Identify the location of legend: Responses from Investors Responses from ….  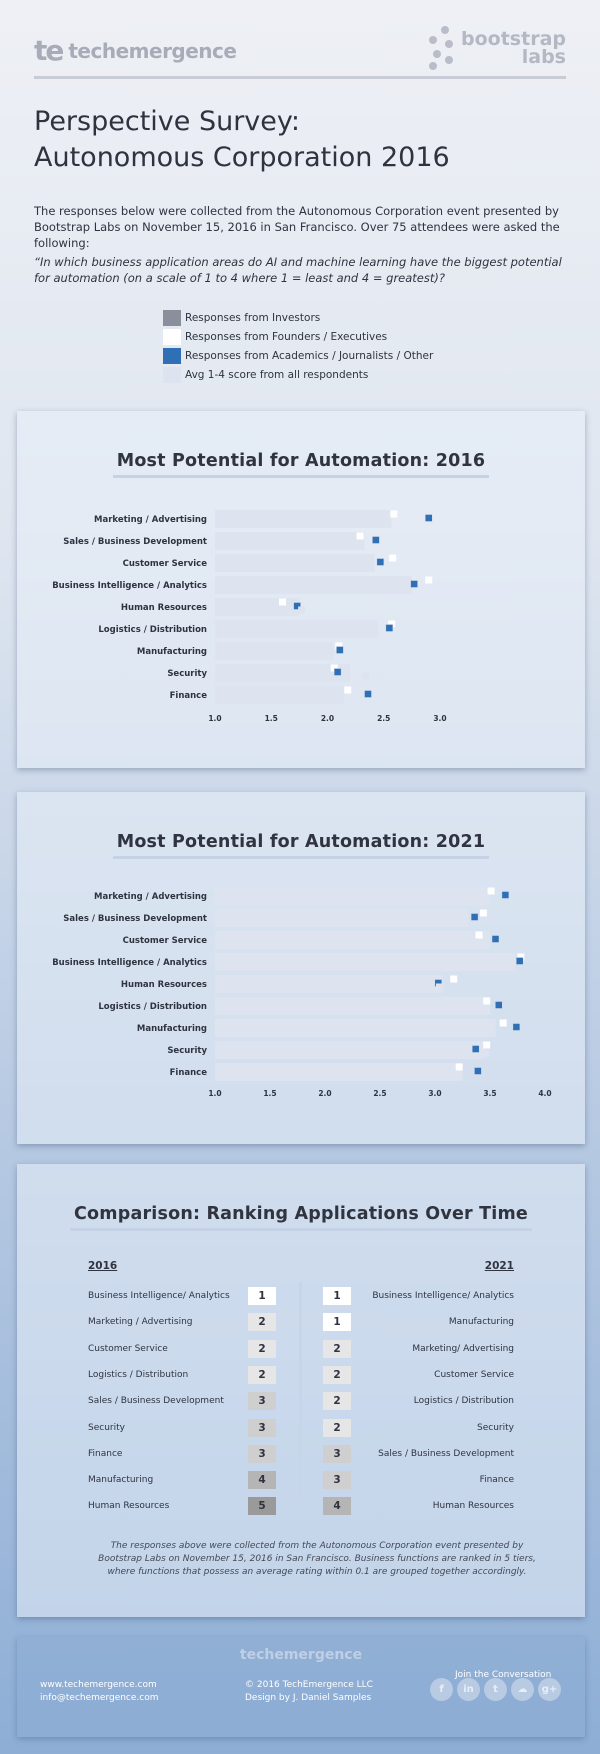
(298, 346).